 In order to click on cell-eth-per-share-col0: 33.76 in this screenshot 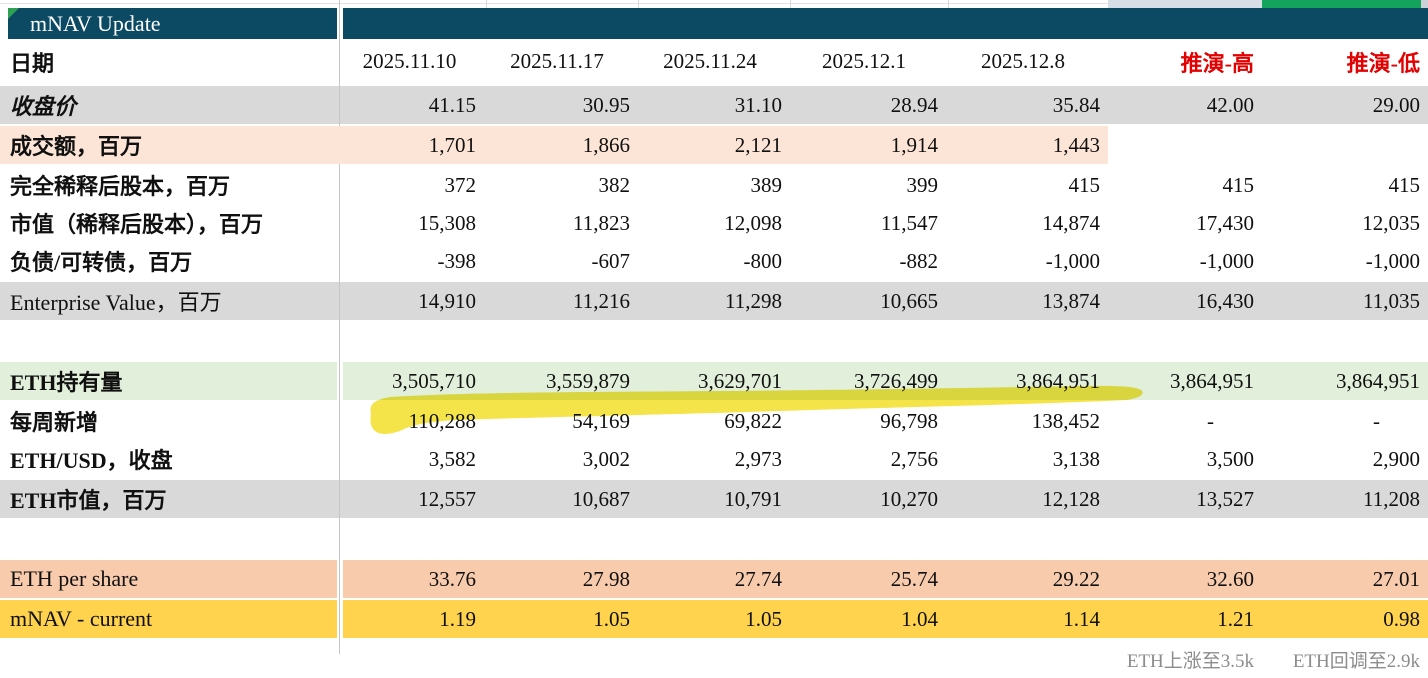, I will do `click(413, 579)`.